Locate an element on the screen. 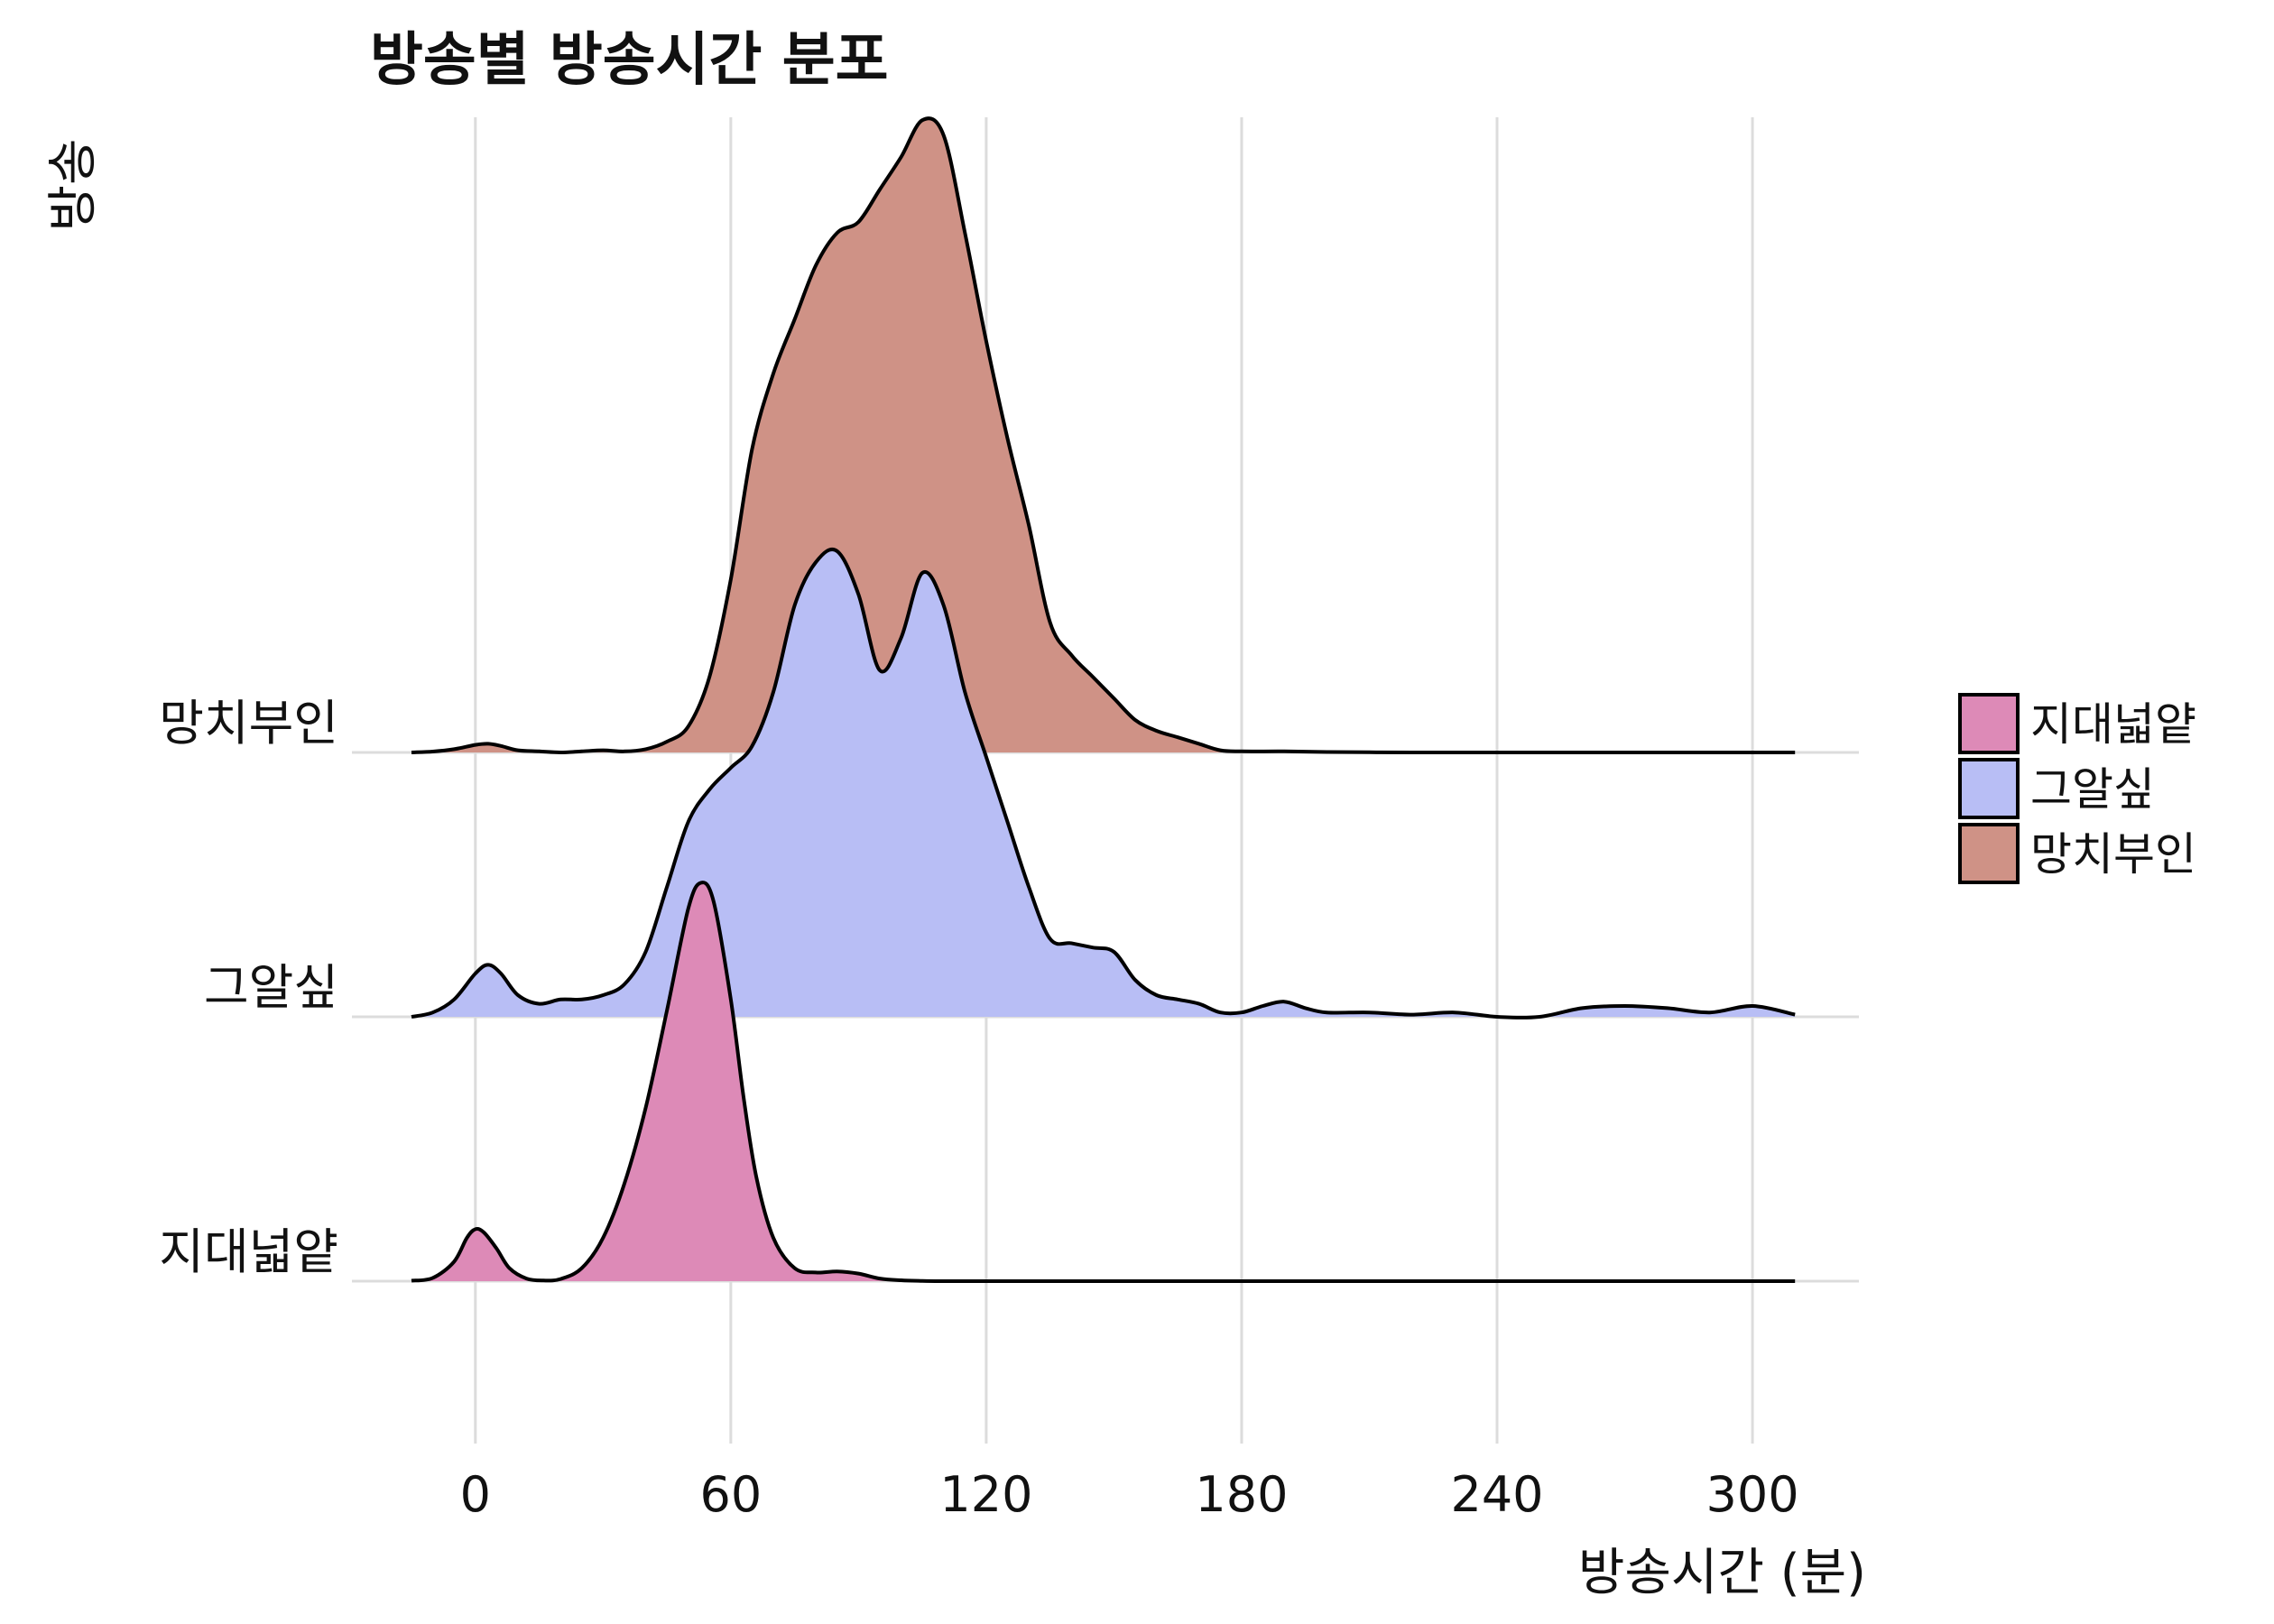  y-tick-label: 지대넓얕 is located at coordinates (249, 1251).